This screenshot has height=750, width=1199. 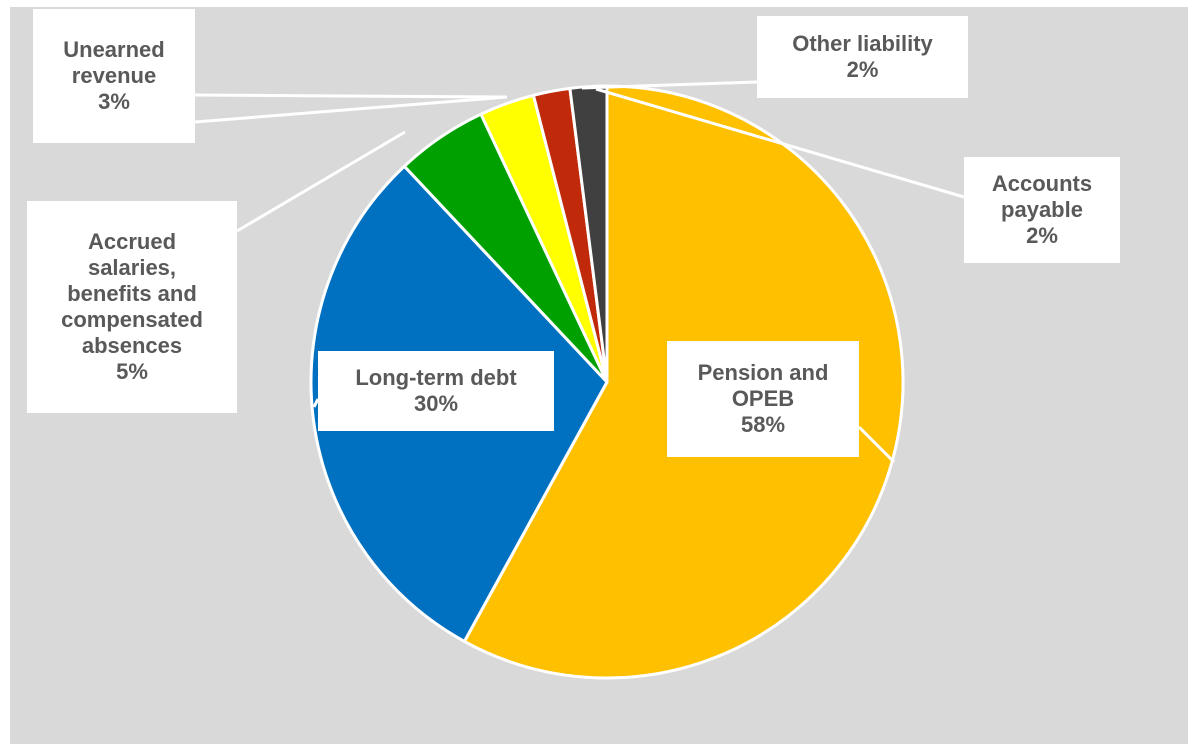 What do you see at coordinates (780, 143) in the screenshot?
I see `leader-line-accounts-payable` at bounding box center [780, 143].